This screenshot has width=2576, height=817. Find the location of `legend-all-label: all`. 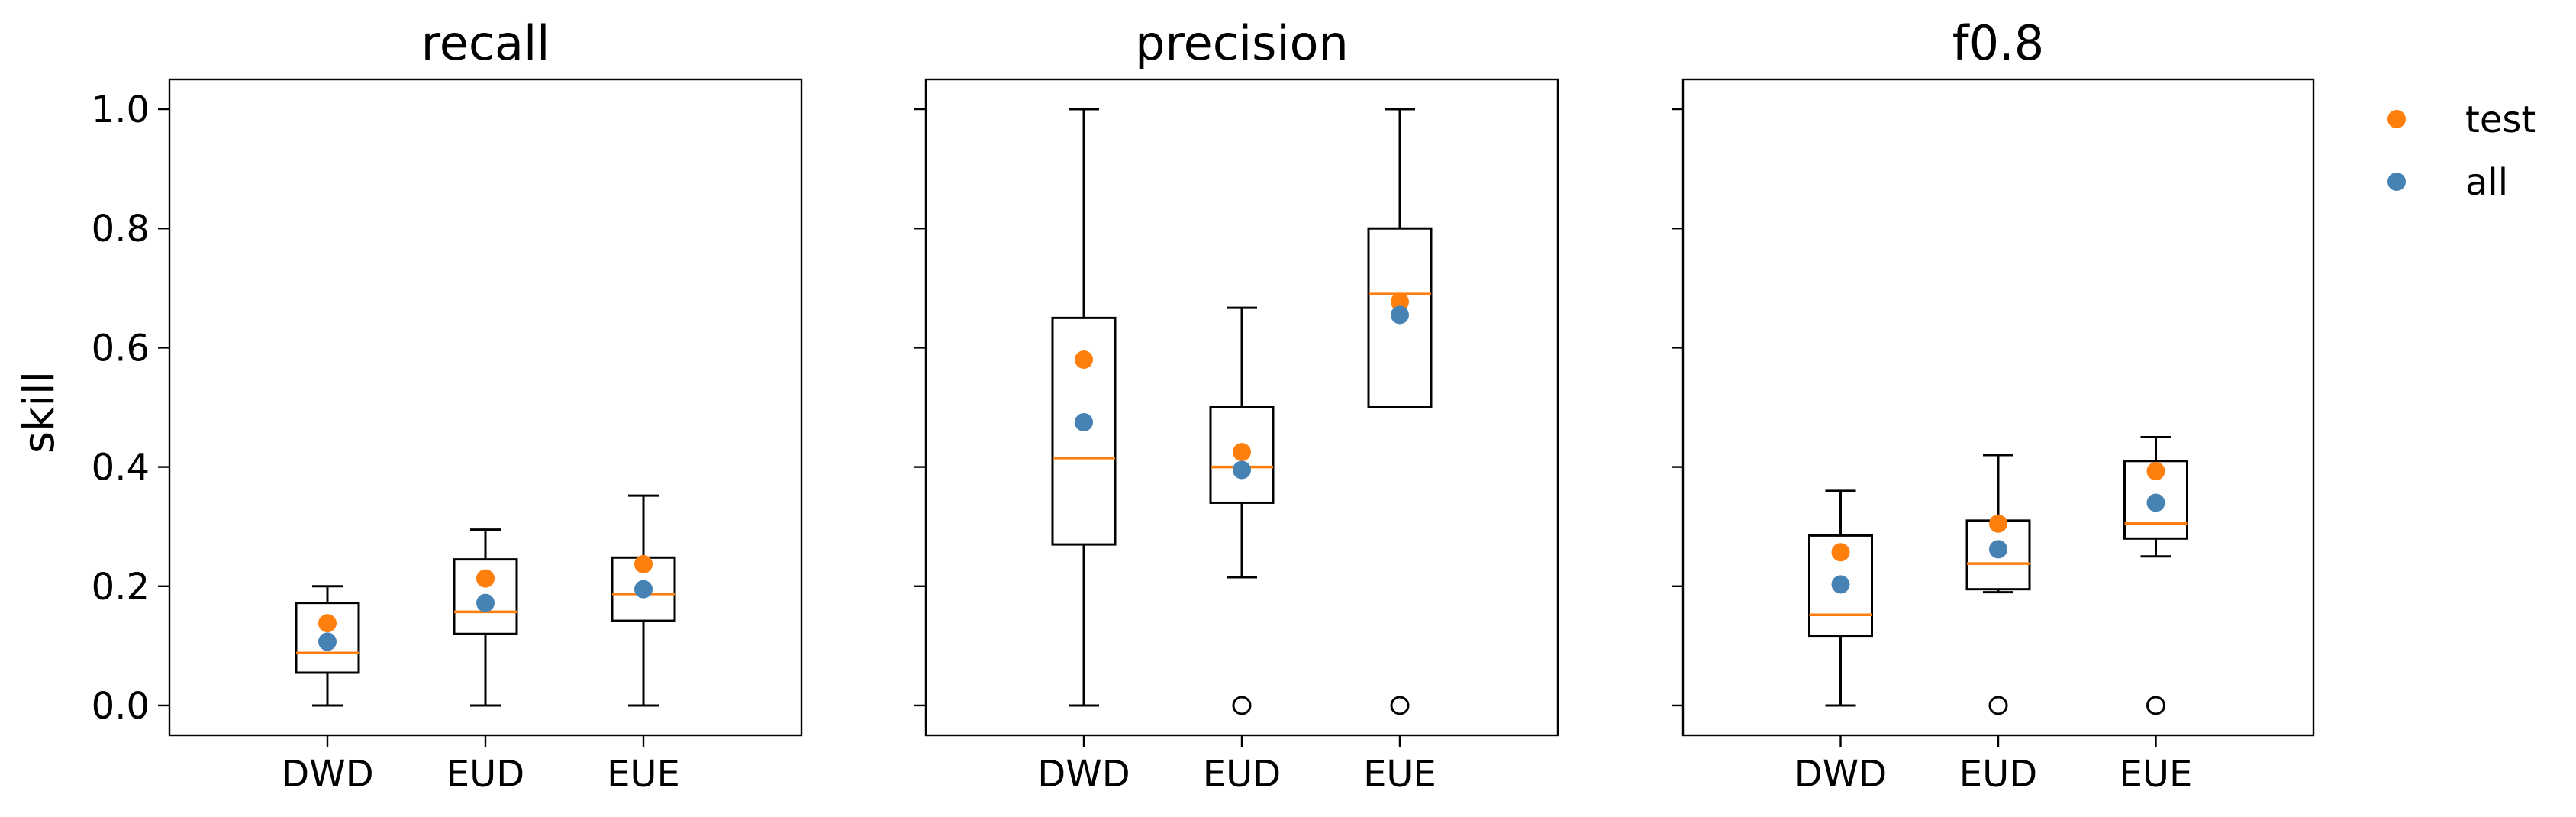

legend-all-label: all is located at coordinates (2487, 182).